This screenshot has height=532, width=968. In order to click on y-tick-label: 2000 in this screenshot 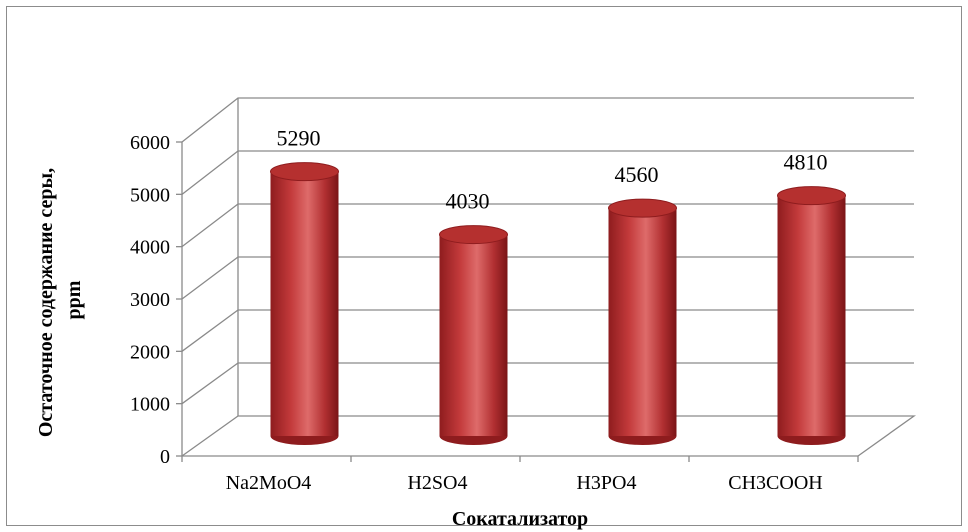, I will do `click(150, 352)`.